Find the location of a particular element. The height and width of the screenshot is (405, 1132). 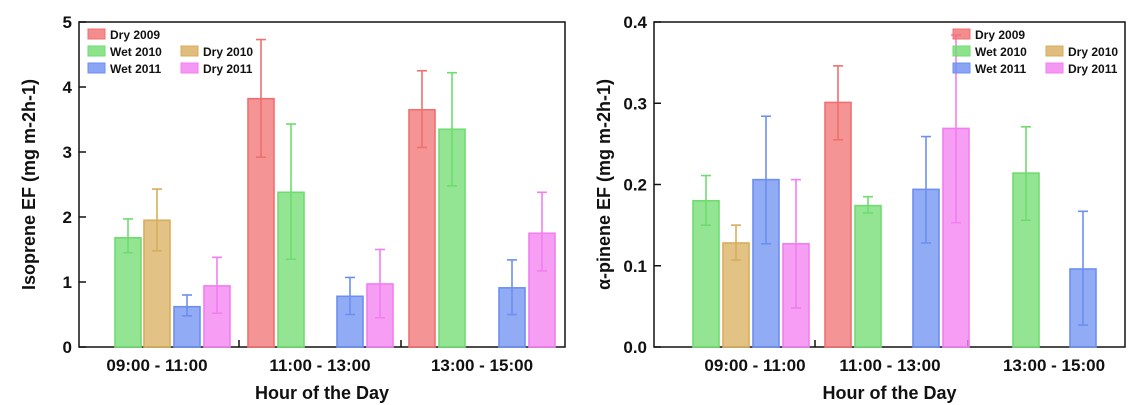

y-axis-label: α-pinene EF (mg m-2h-1) is located at coordinates (604, 184).